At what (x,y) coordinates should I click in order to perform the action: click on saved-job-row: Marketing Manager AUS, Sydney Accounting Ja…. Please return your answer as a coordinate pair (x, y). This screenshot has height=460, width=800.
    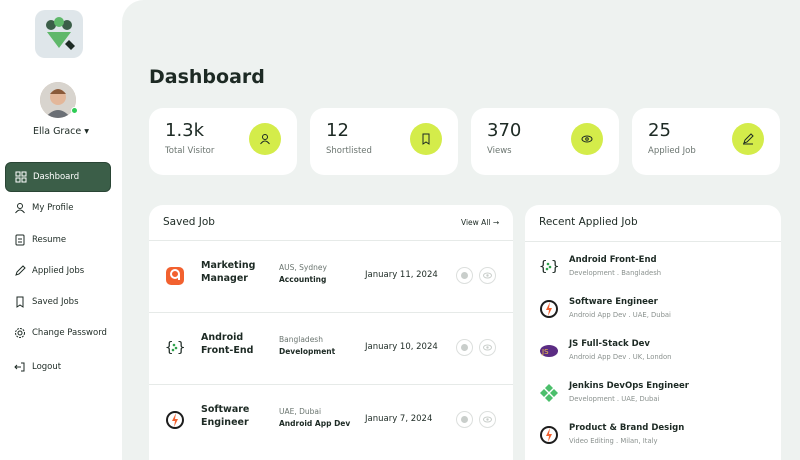
    Looking at the image, I should click on (331, 276).